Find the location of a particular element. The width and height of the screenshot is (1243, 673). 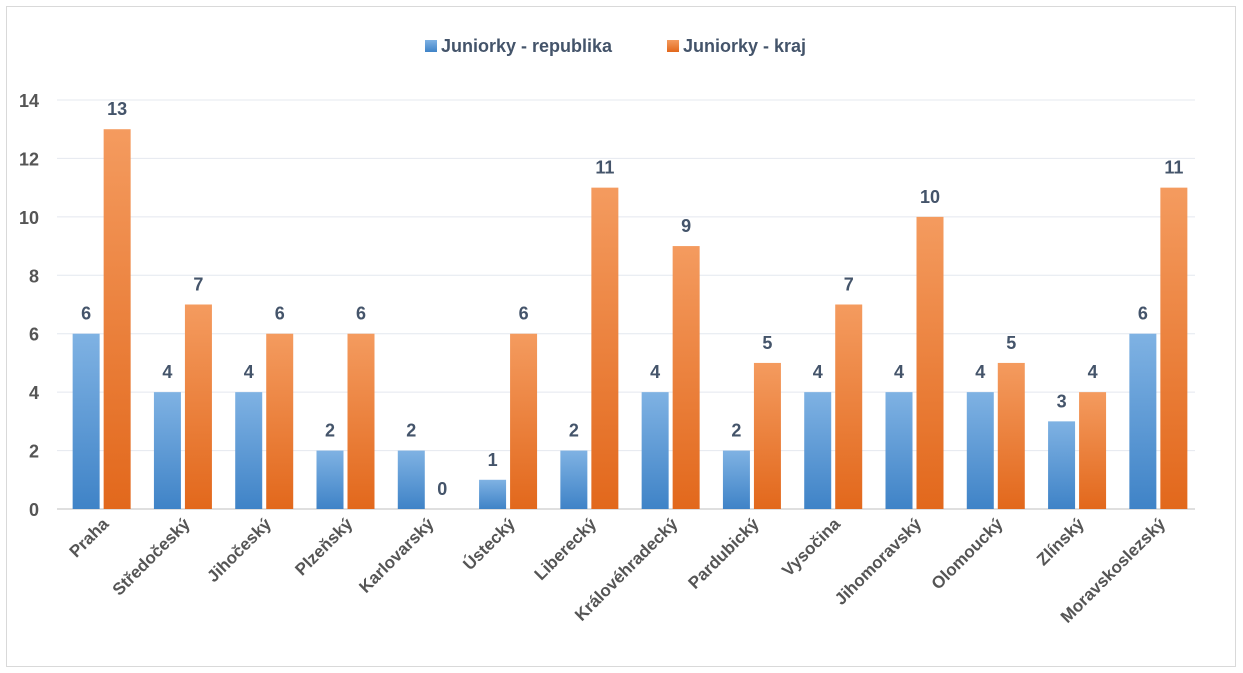

data-label: 13 is located at coordinates (117, 109).